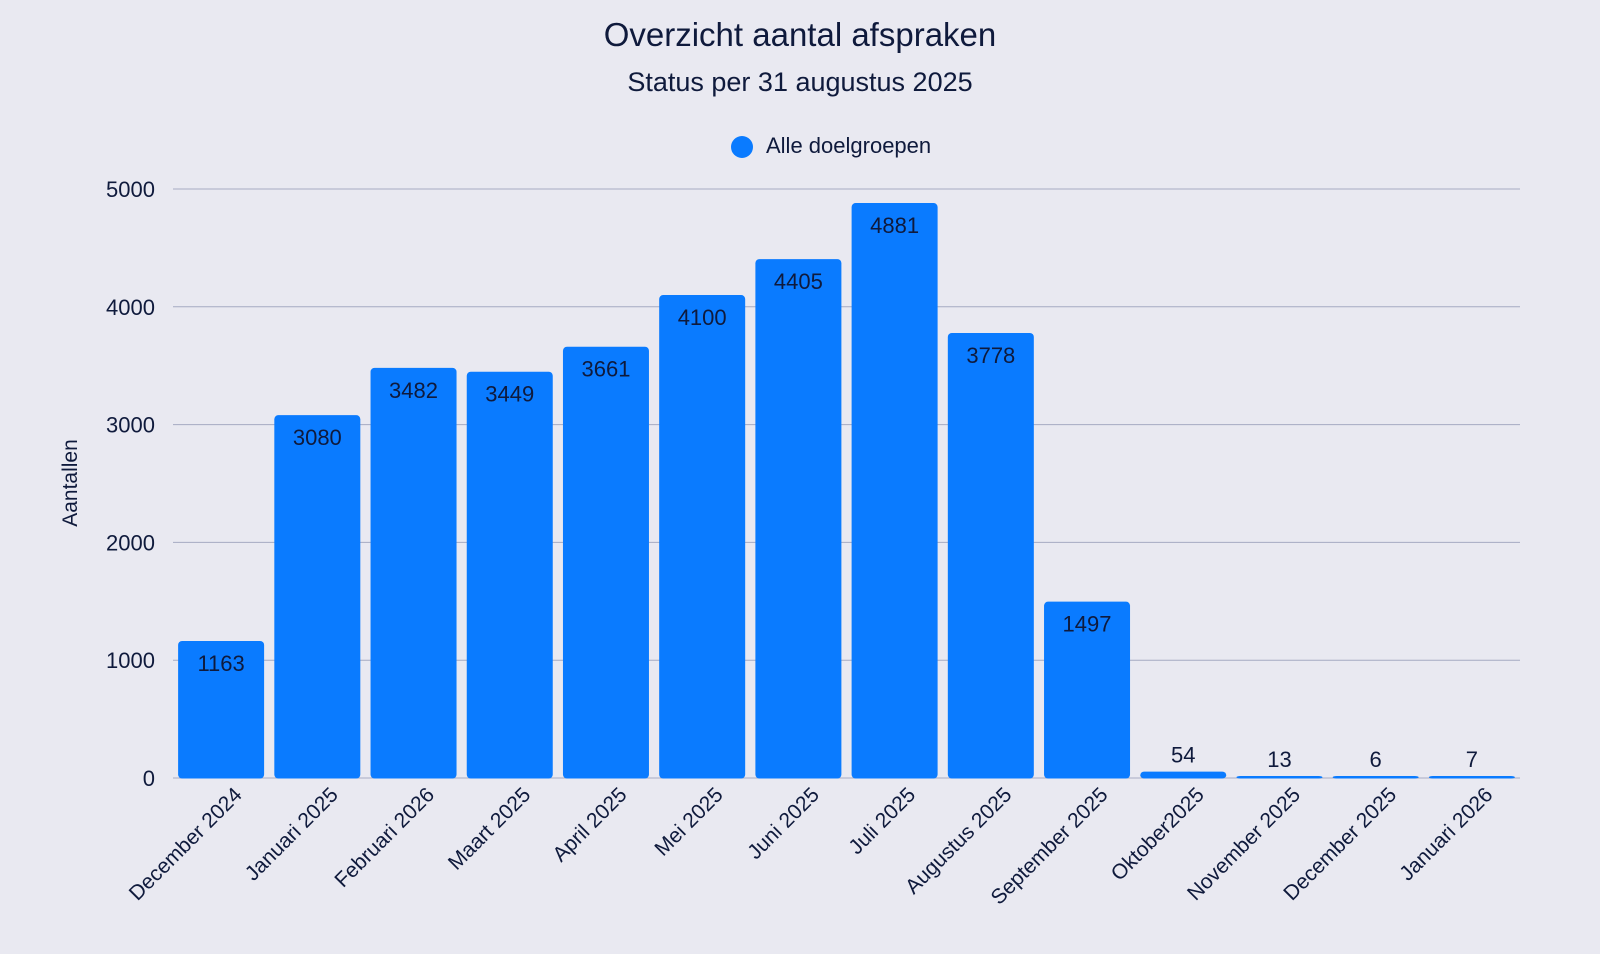  I want to click on x-tick-label: December 2024, so click(186, 844).